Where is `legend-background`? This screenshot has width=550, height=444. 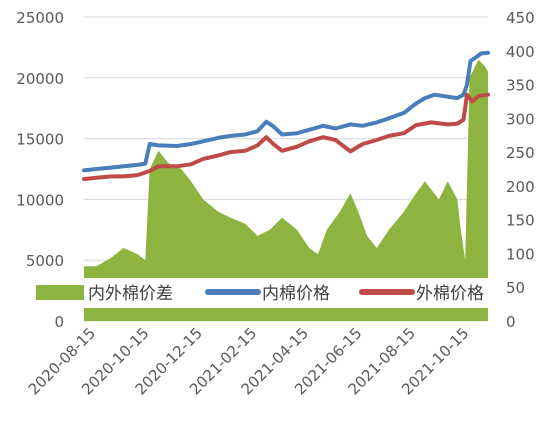 legend-background is located at coordinates (265, 293).